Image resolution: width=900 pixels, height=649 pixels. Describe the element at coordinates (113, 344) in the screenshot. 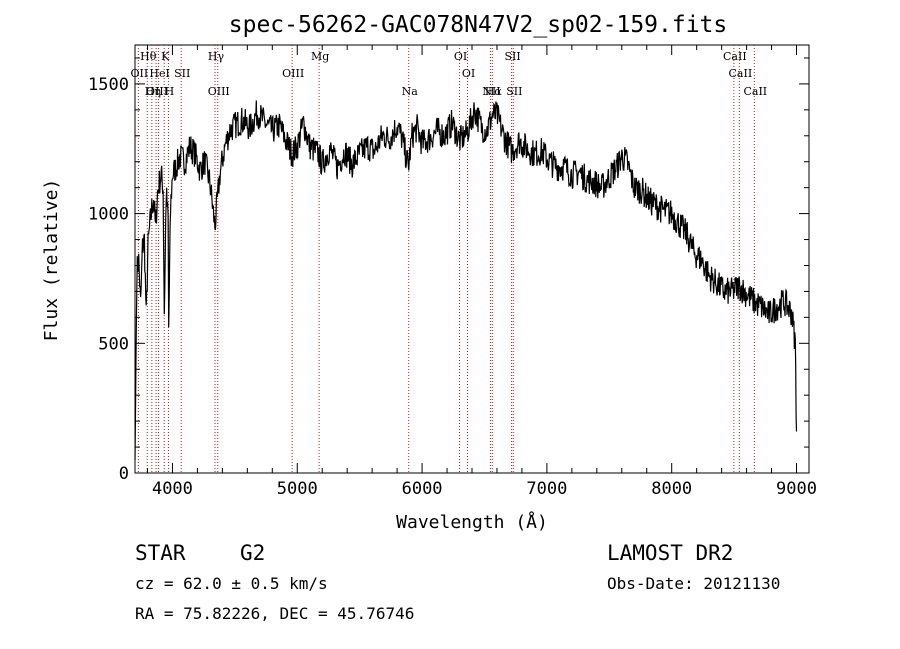

I see `y-tick-label: 500` at that location.